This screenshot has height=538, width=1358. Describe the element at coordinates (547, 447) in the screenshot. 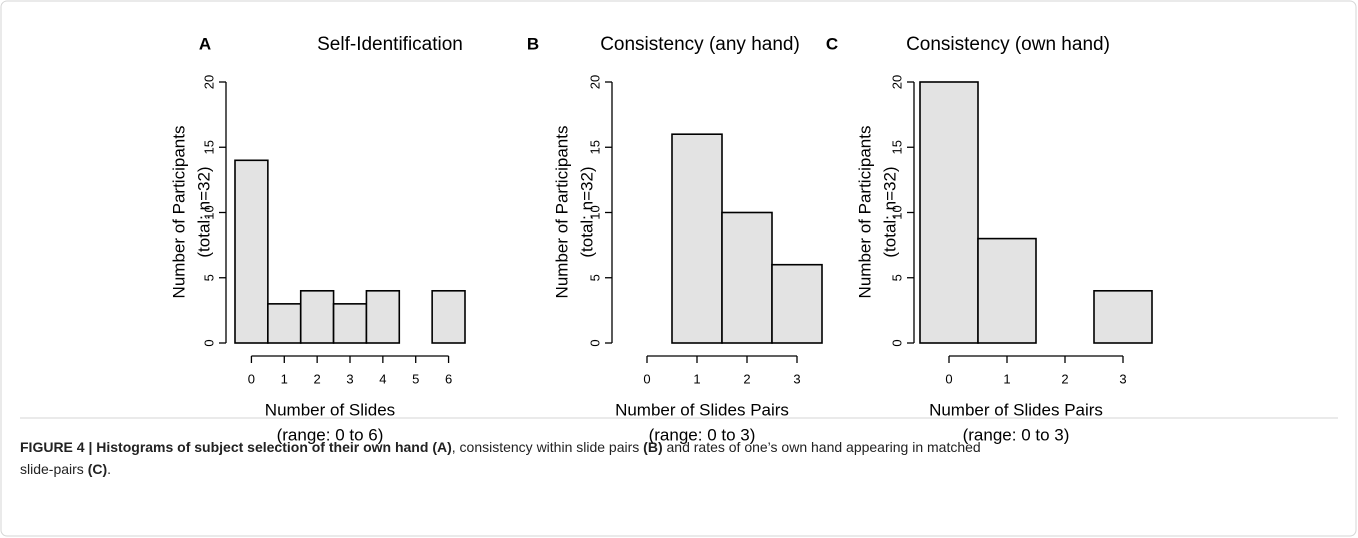

I see `caption-run: , consistency within slide pairs` at that location.